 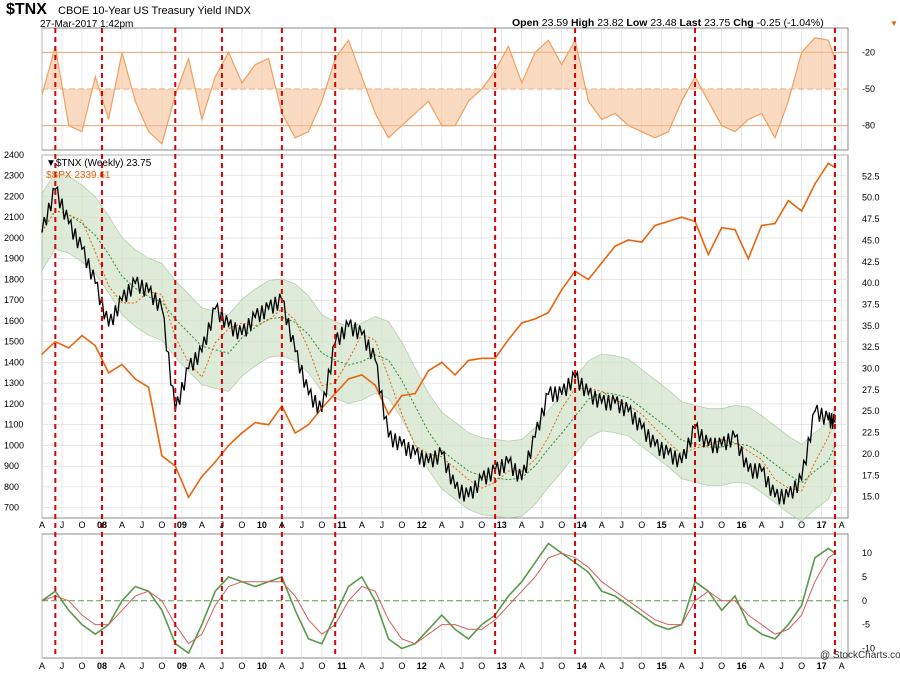 What do you see at coordinates (422, 666) in the screenshot?
I see `x-tick-label: 12` at bounding box center [422, 666].